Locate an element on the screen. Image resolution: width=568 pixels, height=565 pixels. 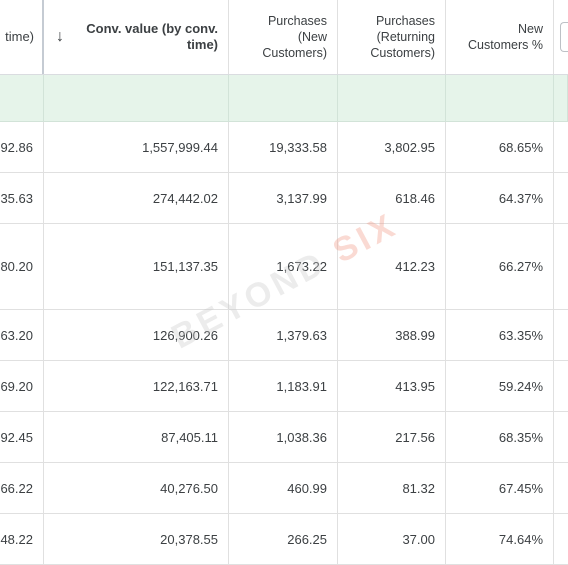
cell-purchases-new: 3,137.99 is located at coordinates (283, 198).